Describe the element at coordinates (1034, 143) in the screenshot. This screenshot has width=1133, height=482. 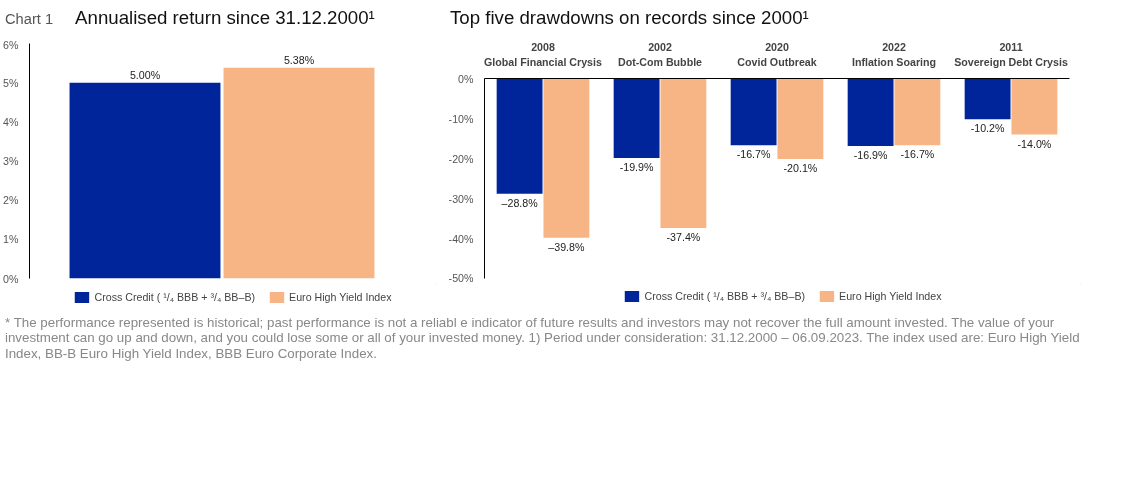
I see `data-label: -14.0%` at that location.